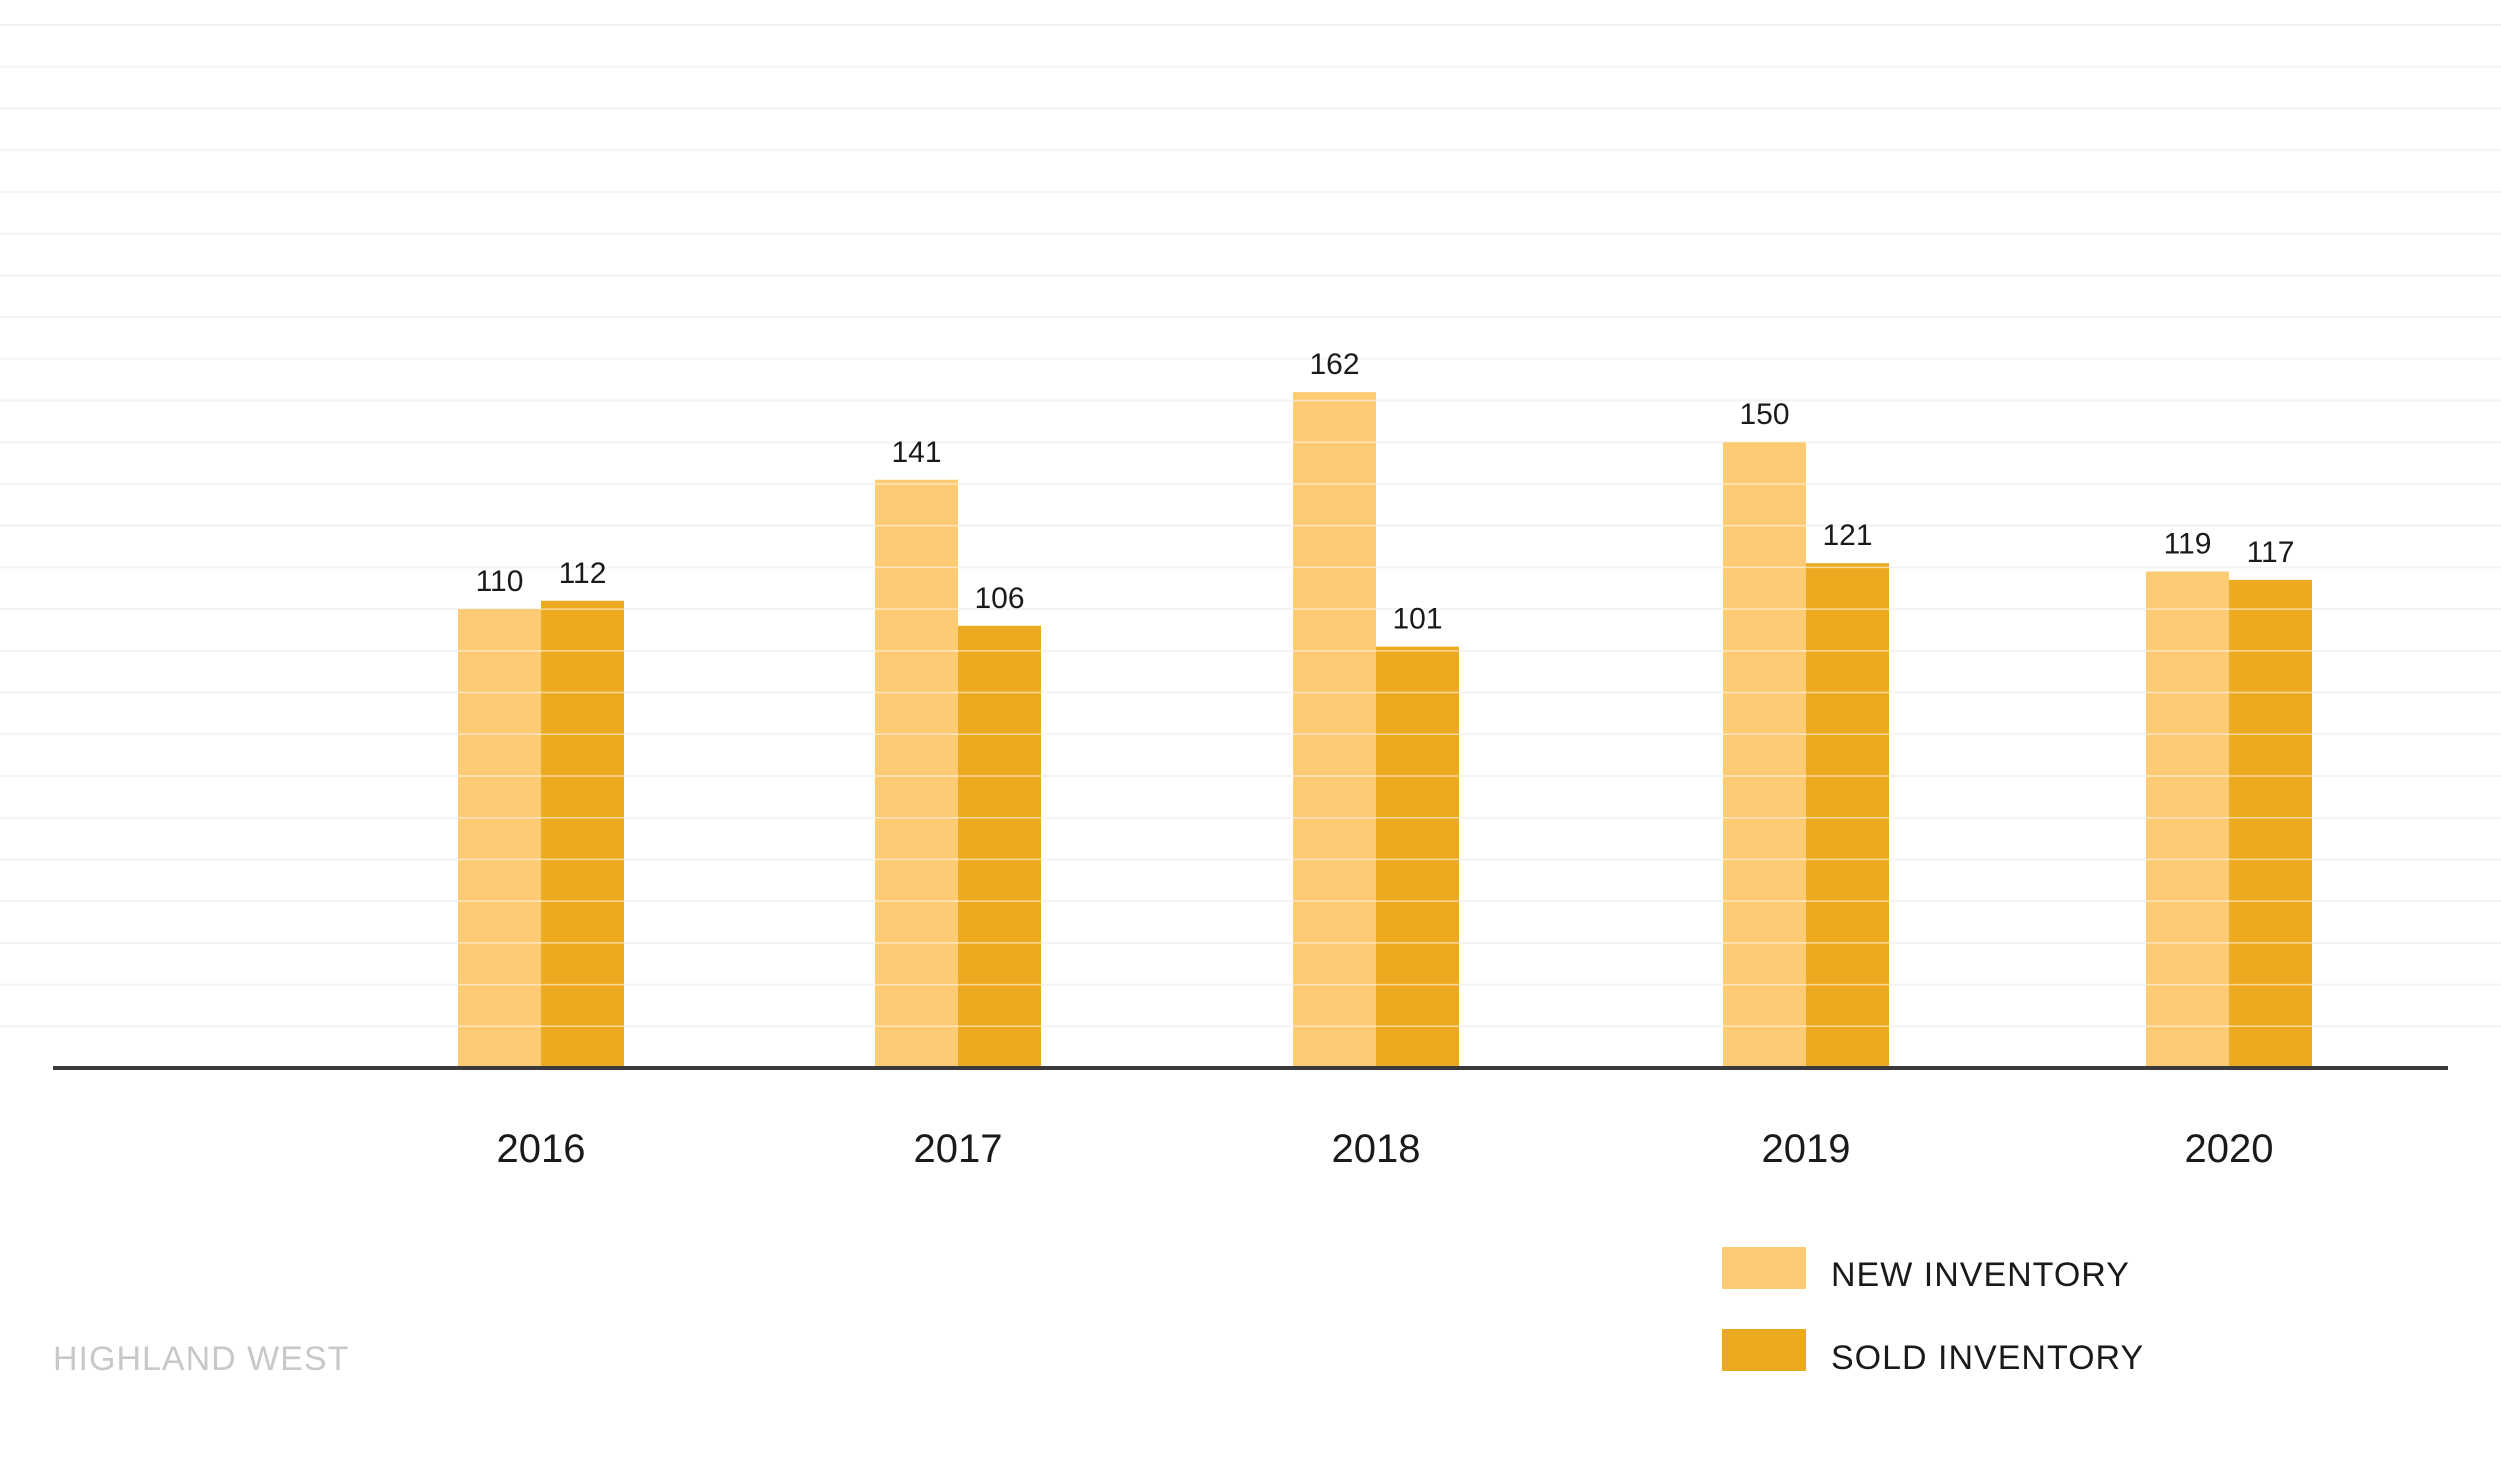  What do you see at coordinates (2188, 544) in the screenshot?
I see `value-label-new-inventory-2020: 119` at bounding box center [2188, 544].